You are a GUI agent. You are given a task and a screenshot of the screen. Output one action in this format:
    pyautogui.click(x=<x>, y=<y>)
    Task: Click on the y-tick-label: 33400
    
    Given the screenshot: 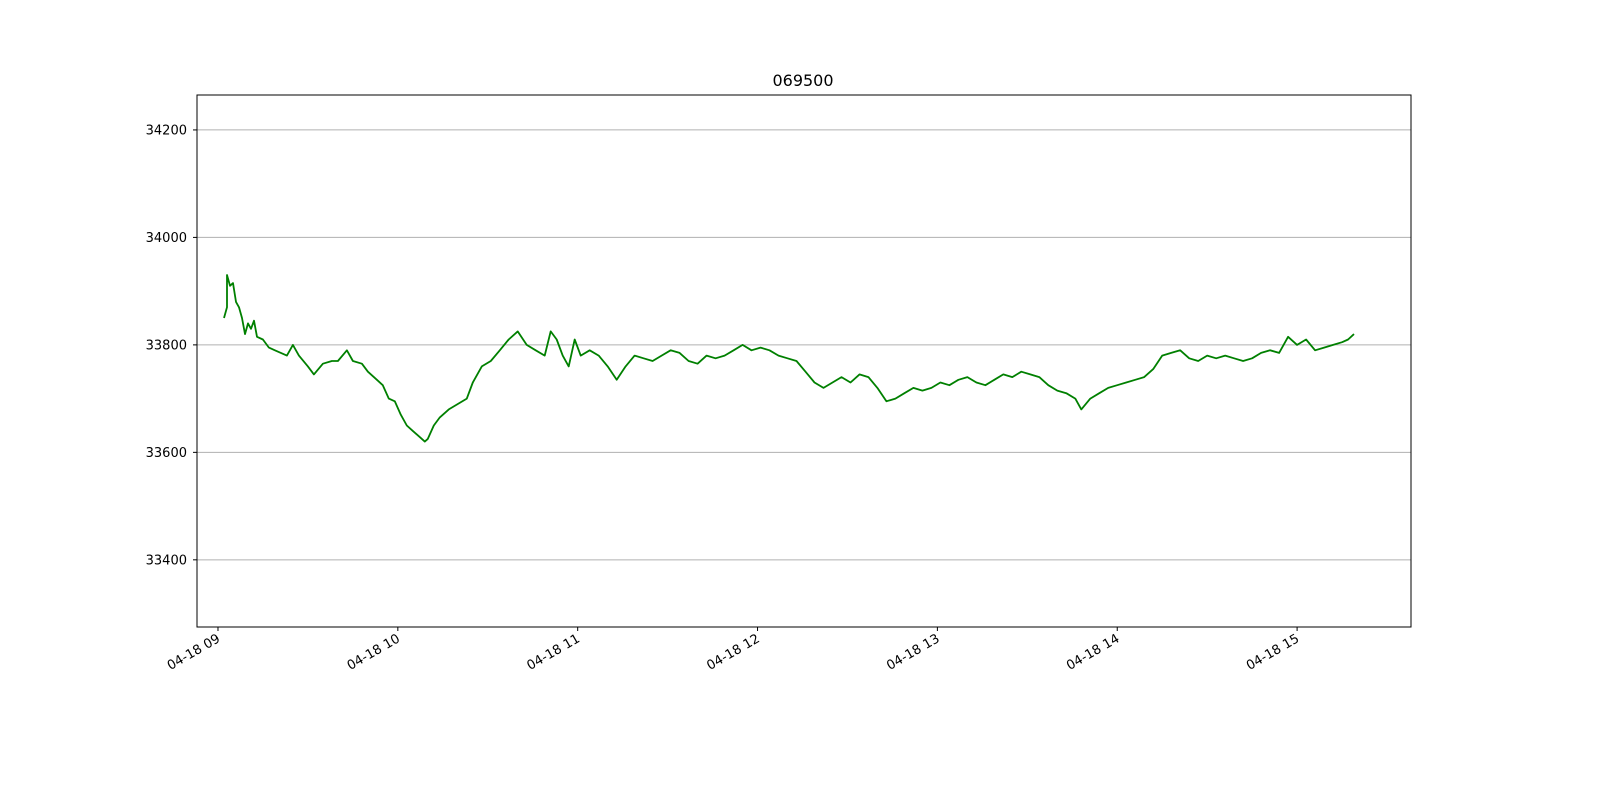 What is the action you would take?
    pyautogui.click(x=166, y=560)
    